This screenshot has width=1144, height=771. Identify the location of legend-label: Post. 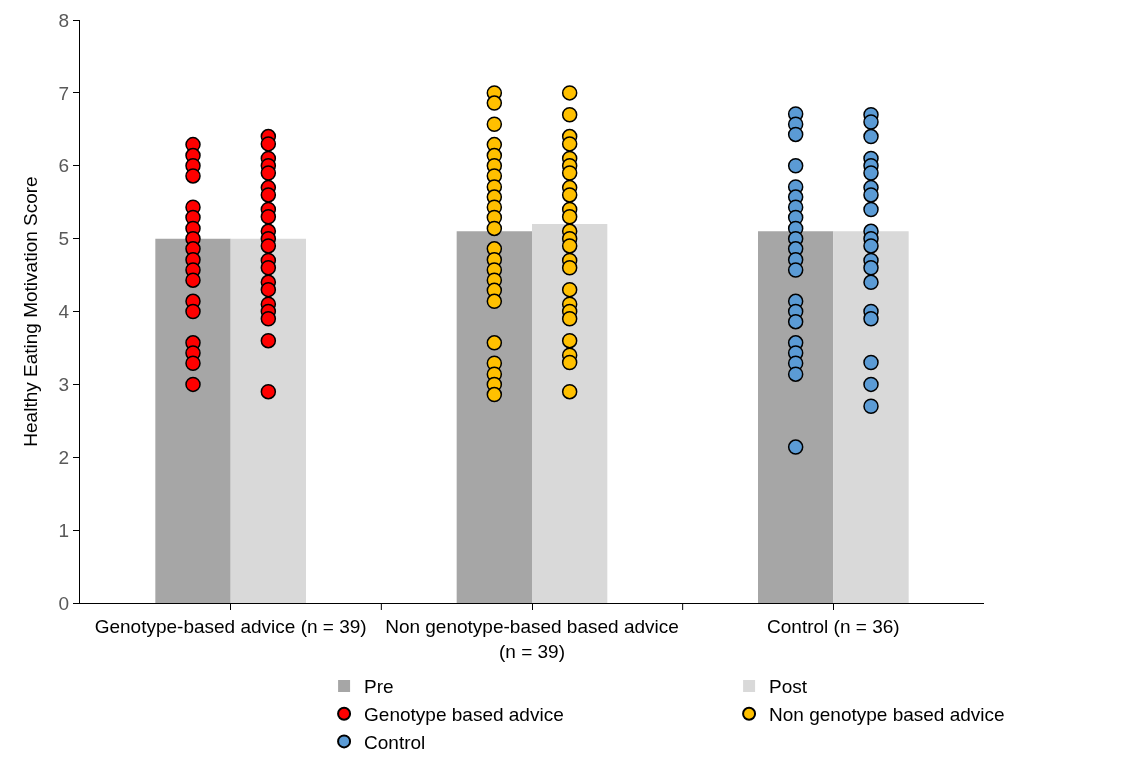
(788, 687).